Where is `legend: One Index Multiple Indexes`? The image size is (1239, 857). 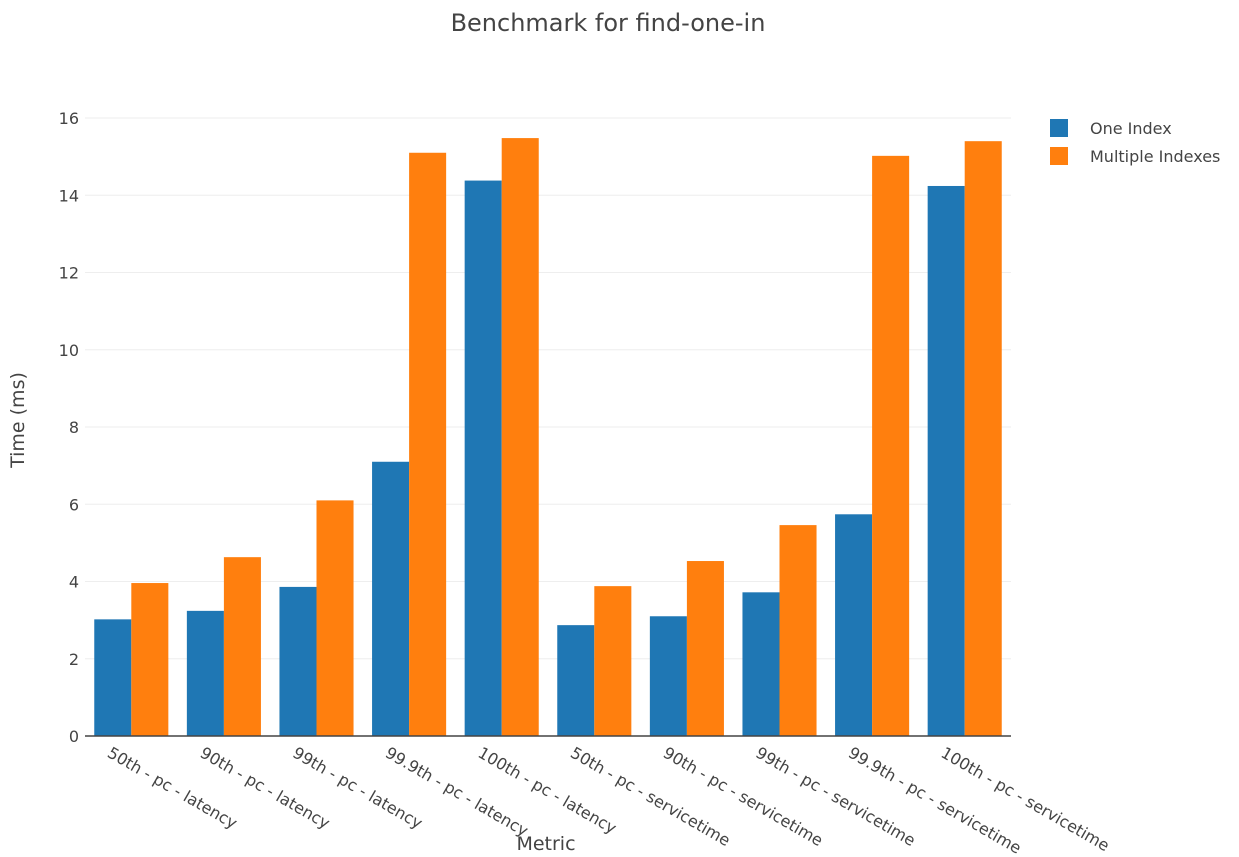 legend: One Index Multiple Indexes is located at coordinates (1135, 142).